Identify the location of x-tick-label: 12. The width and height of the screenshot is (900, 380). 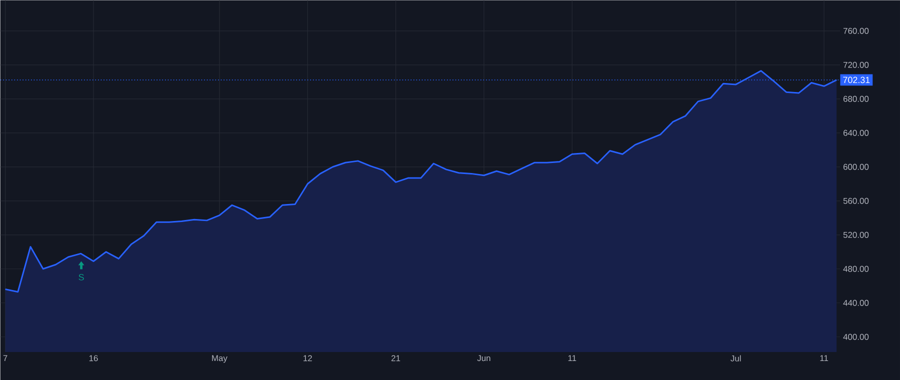
(308, 358).